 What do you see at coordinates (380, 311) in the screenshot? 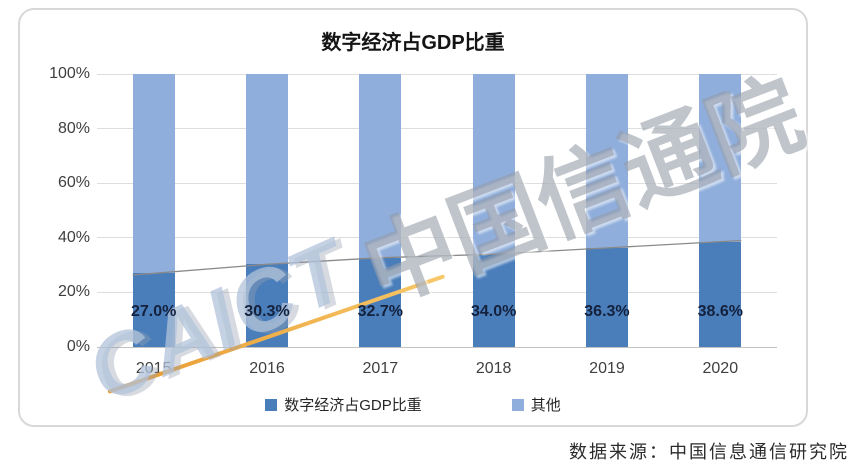
I see `bar-value-label: 32.7%` at bounding box center [380, 311].